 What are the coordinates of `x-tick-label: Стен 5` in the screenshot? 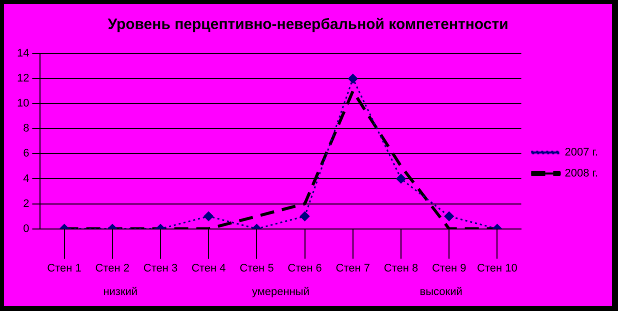 It's located at (257, 268).